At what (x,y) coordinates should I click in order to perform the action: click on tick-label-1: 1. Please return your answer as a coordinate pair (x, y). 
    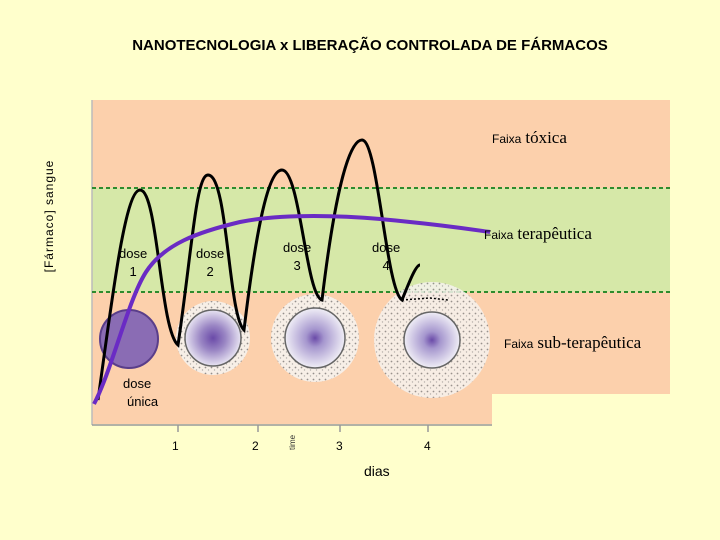
    Looking at the image, I should click on (175, 446).